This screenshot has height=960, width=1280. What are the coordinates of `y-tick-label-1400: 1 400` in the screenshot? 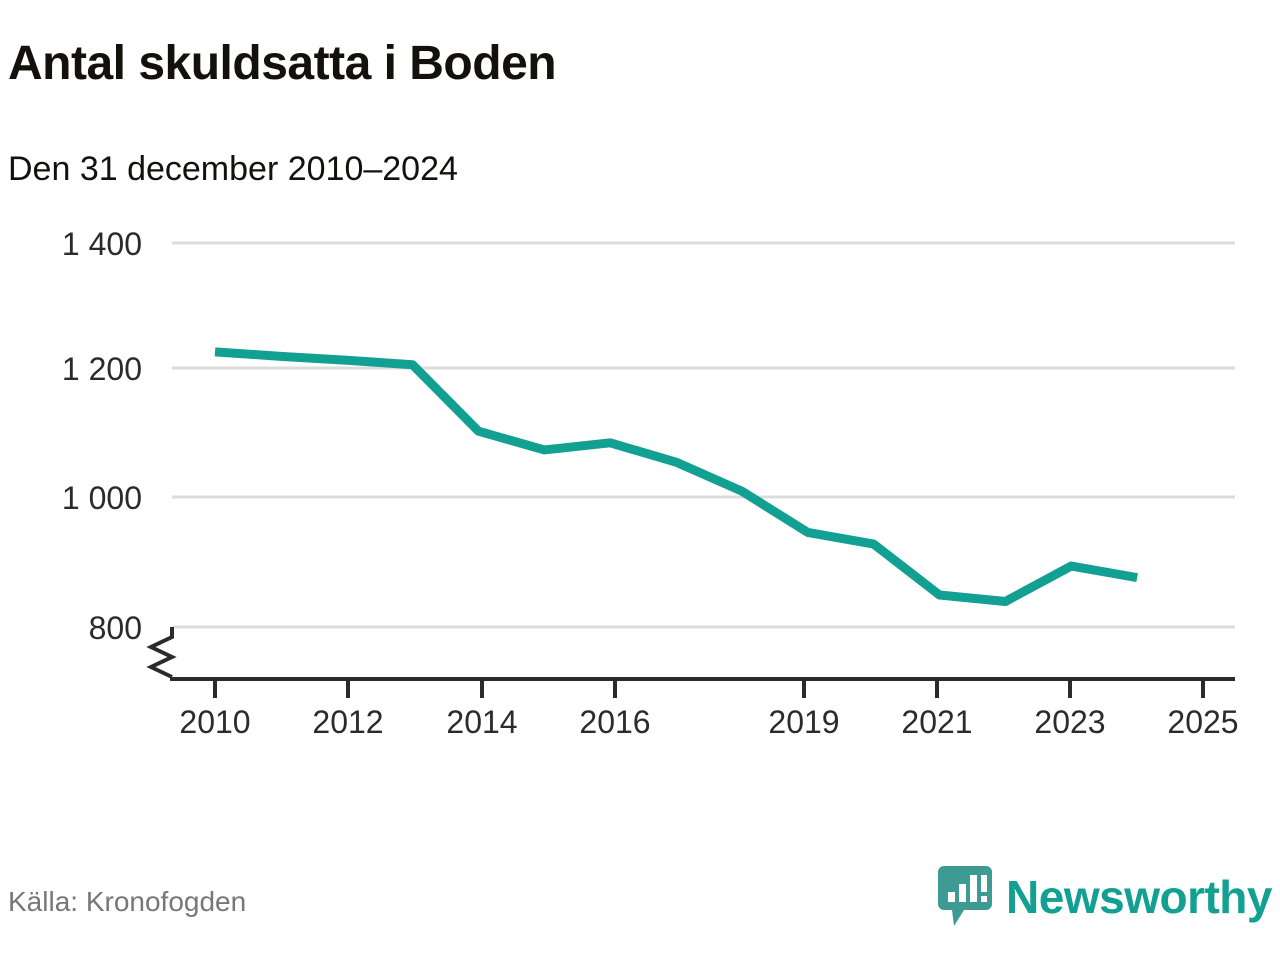 It's located at (101, 244).